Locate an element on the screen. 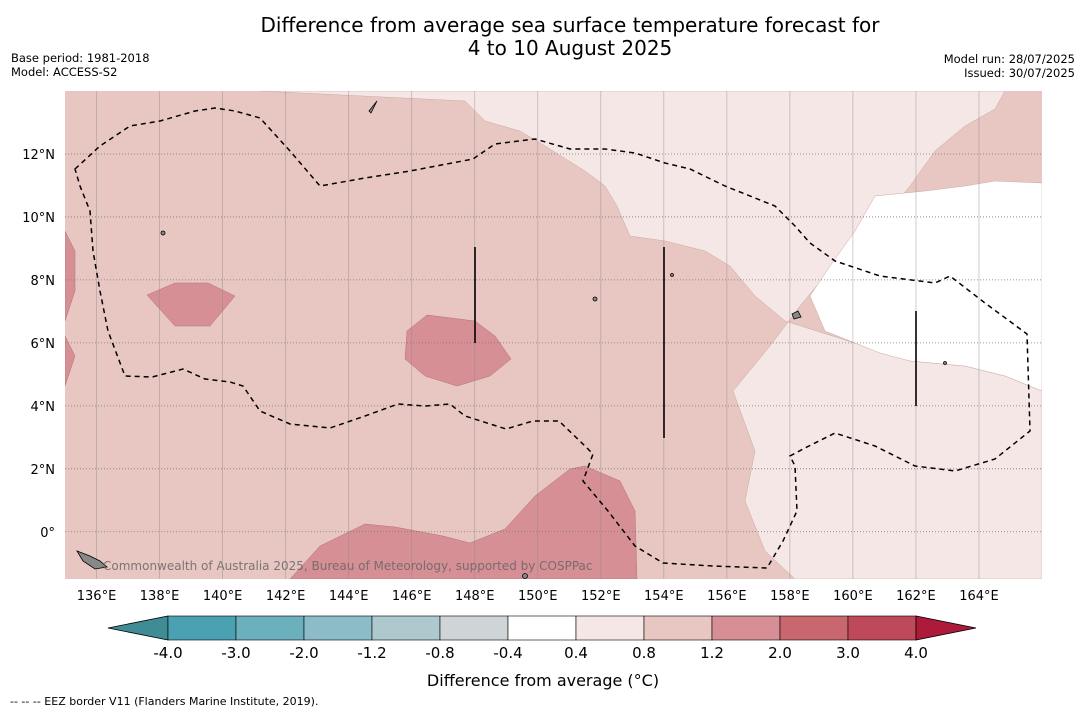 Image resolution: width=1085 pixels, height=713 pixels. colorbar-over-extend is located at coordinates (946, 628).